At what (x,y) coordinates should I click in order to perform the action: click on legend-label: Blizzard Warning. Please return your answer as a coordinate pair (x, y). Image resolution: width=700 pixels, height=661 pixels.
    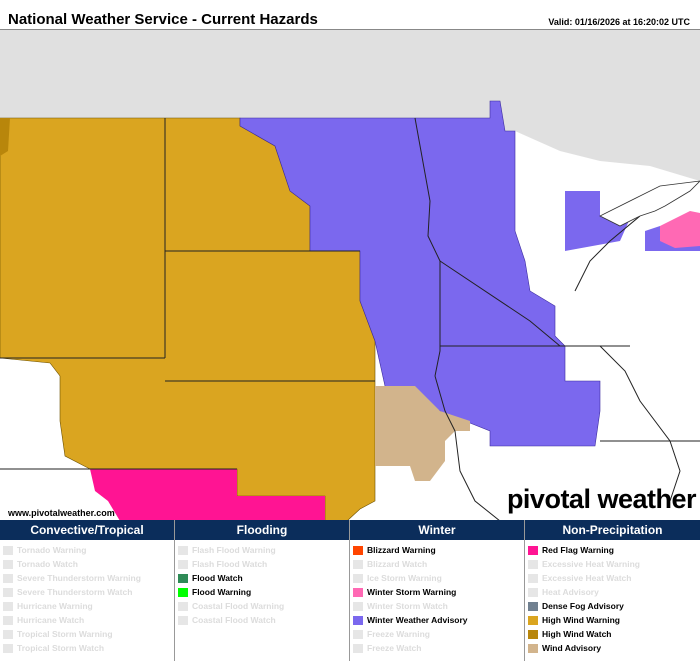
    Looking at the image, I should click on (401, 550).